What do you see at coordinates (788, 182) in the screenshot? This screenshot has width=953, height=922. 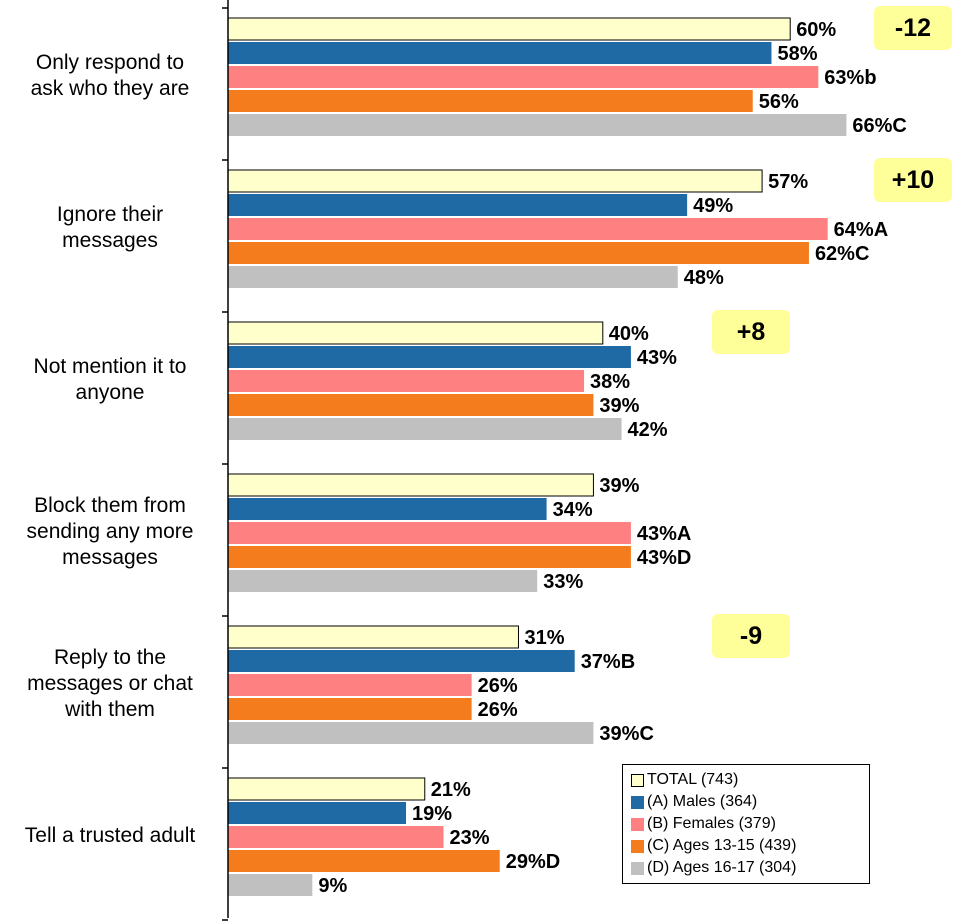 I see `value-label-total-1: 57%` at bounding box center [788, 182].